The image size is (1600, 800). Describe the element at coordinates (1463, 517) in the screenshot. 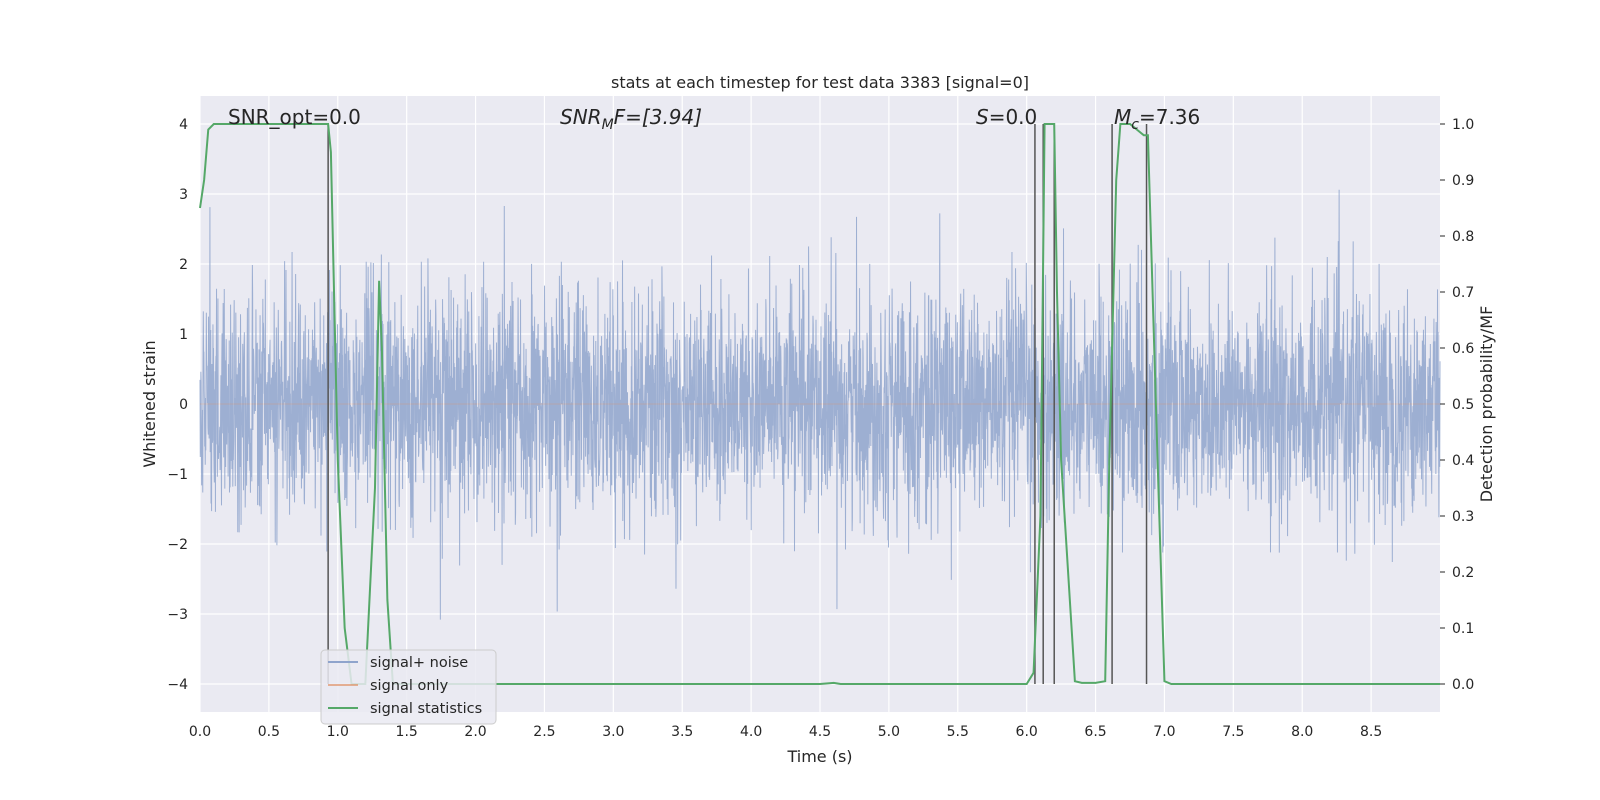

I see `y2-tick-label: 0.3` at that location.